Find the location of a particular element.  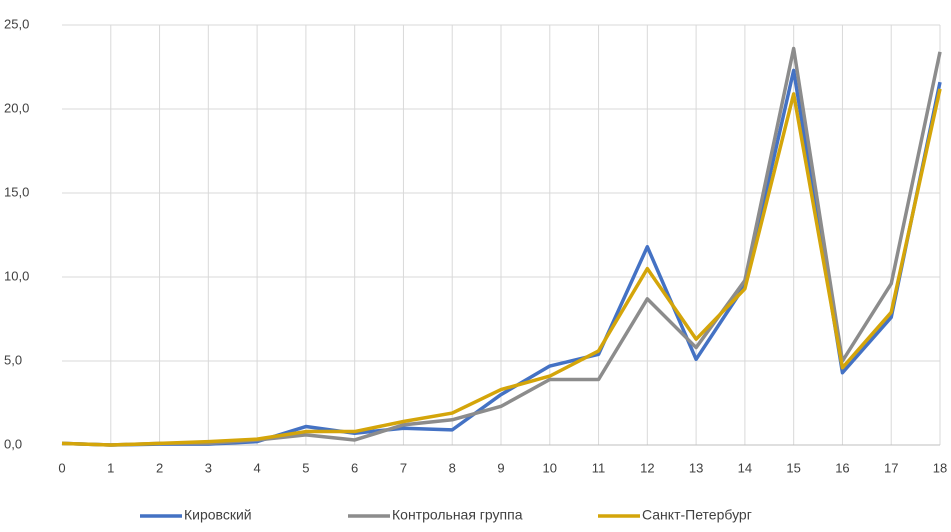

x-tick-label: 13 is located at coordinates (696, 467).